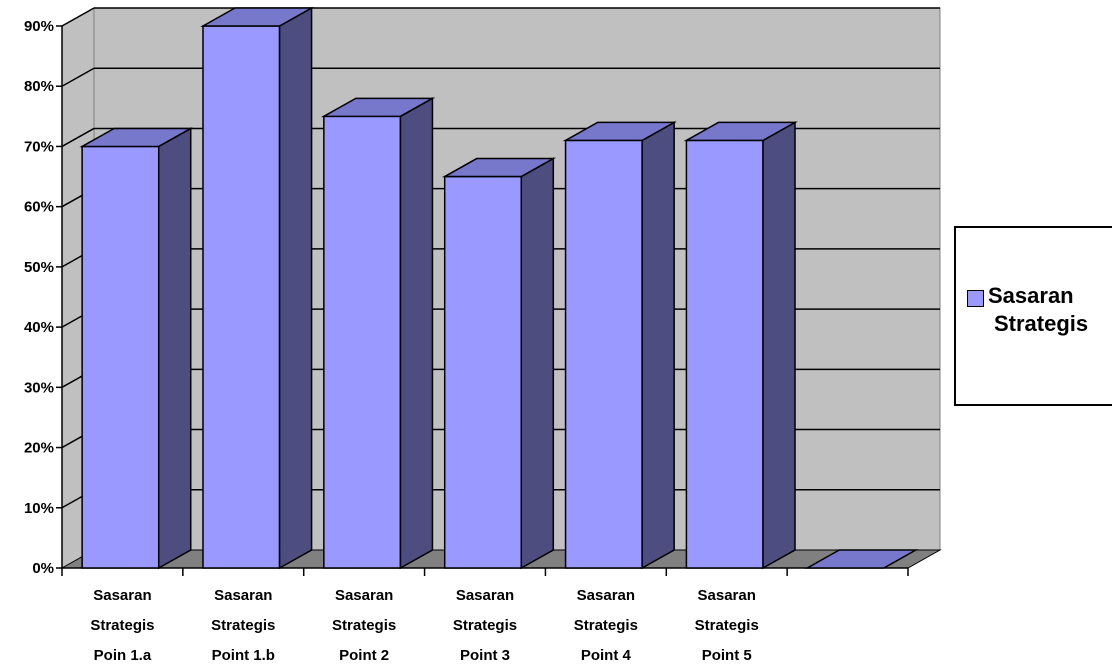 The width and height of the screenshot is (1112, 666). Describe the element at coordinates (606, 655) in the screenshot. I see `category-label: Point 4` at that location.